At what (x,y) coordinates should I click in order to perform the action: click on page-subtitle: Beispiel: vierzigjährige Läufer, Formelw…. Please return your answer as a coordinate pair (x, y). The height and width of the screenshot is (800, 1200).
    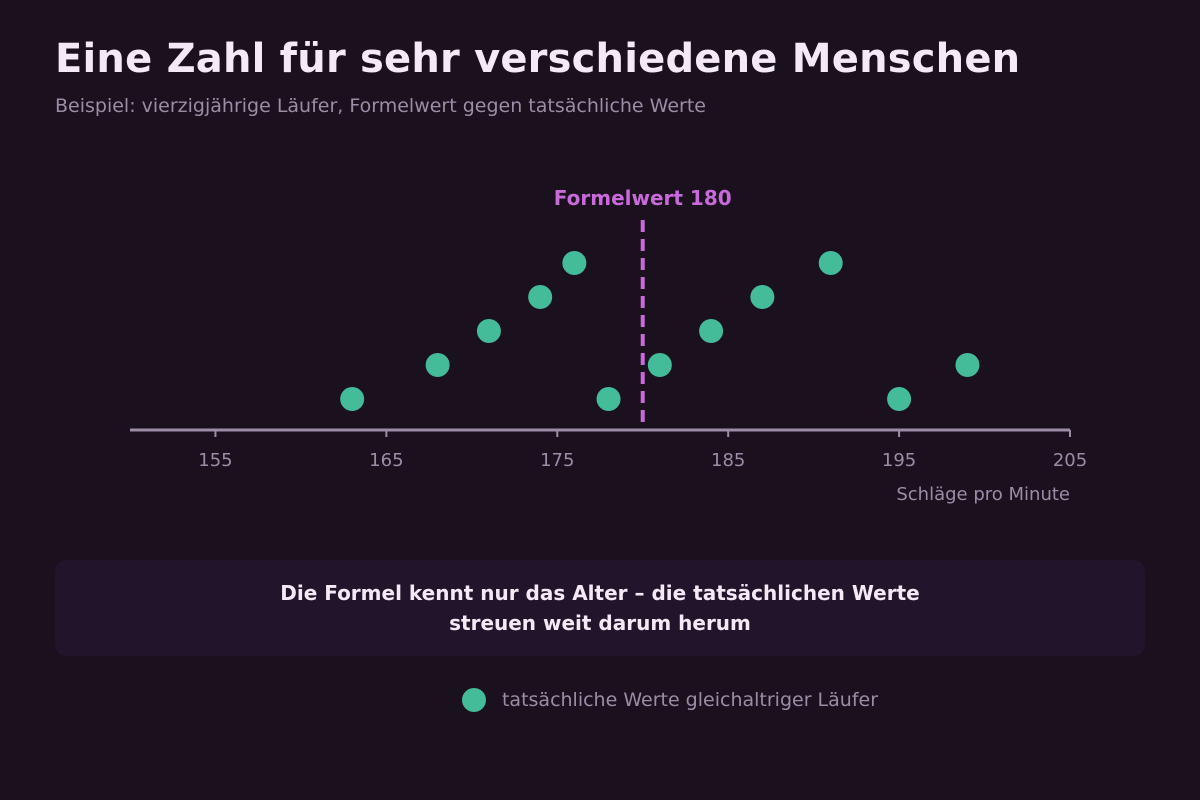
    Looking at the image, I should click on (380, 106).